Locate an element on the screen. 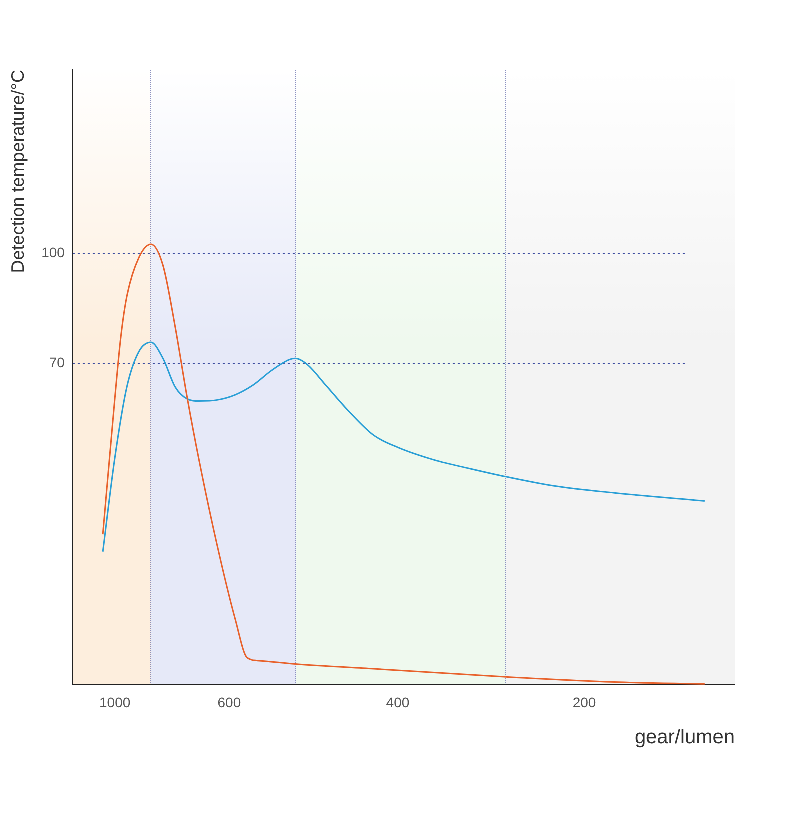 The height and width of the screenshot is (824, 790). y-tick-label: 70 is located at coordinates (57, 362).